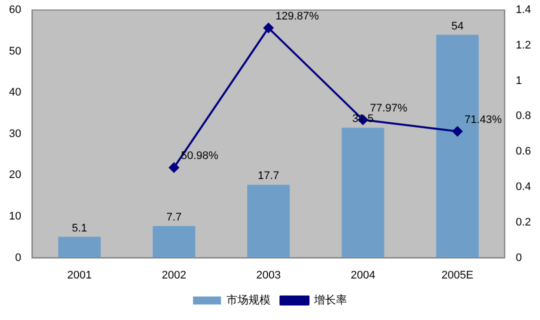 The image size is (540, 320). I want to click on x-tick-label: 2001, so click(79, 275).